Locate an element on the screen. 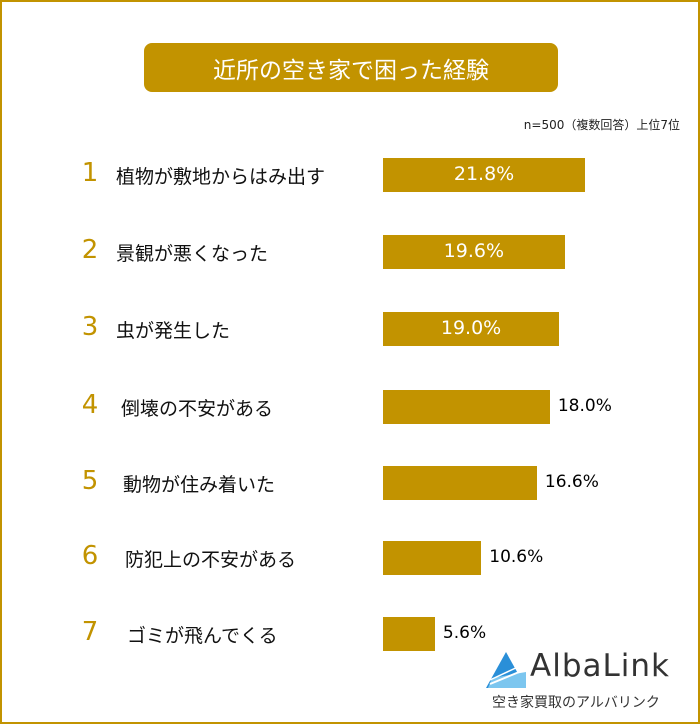  rank-number: 2 is located at coordinates (90, 250).